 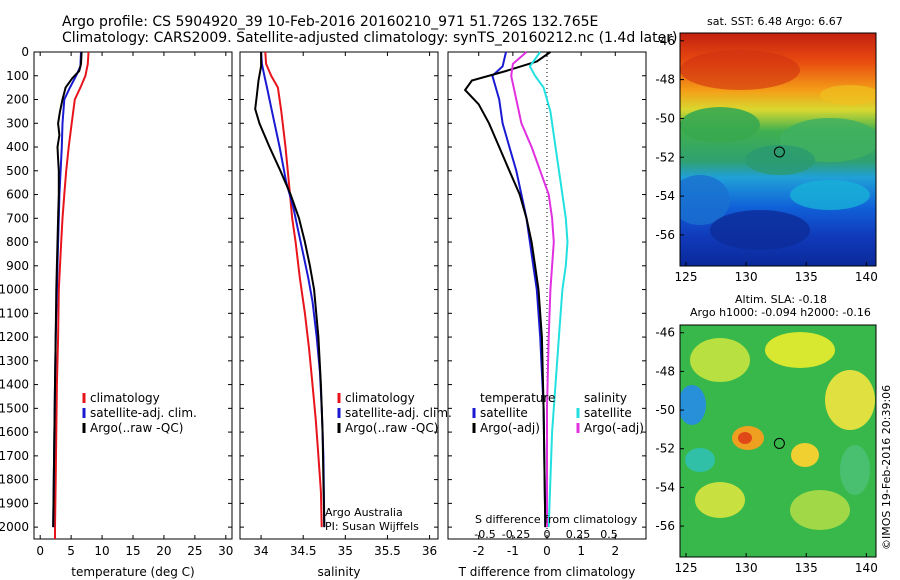 What do you see at coordinates (14, 290) in the screenshot?
I see `y-tick-label: 1000` at bounding box center [14, 290].